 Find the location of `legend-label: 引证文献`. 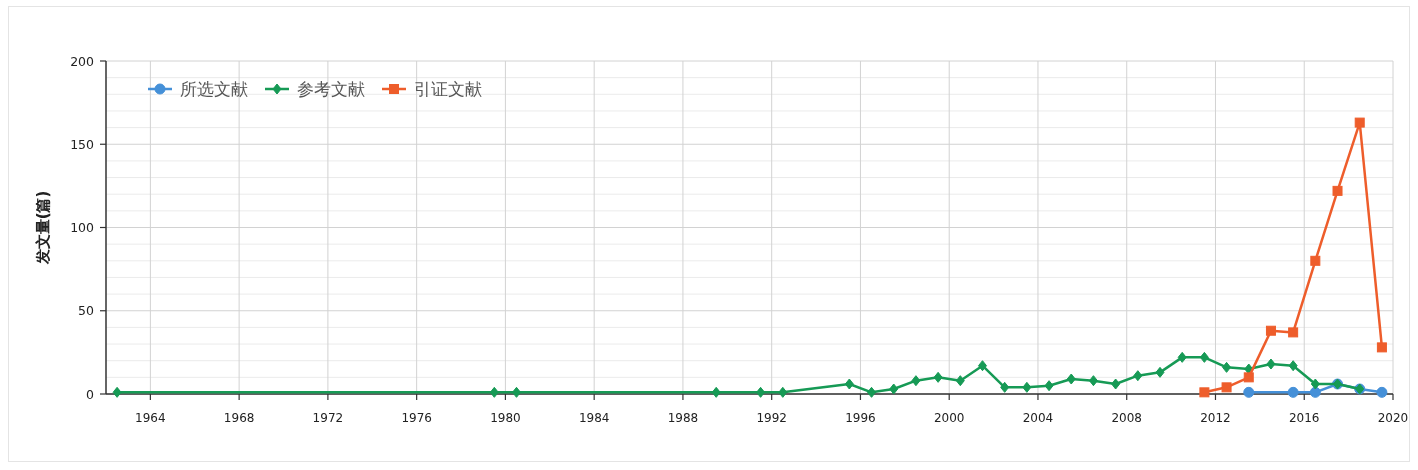

legend-label: 引证文献 is located at coordinates (448, 89).